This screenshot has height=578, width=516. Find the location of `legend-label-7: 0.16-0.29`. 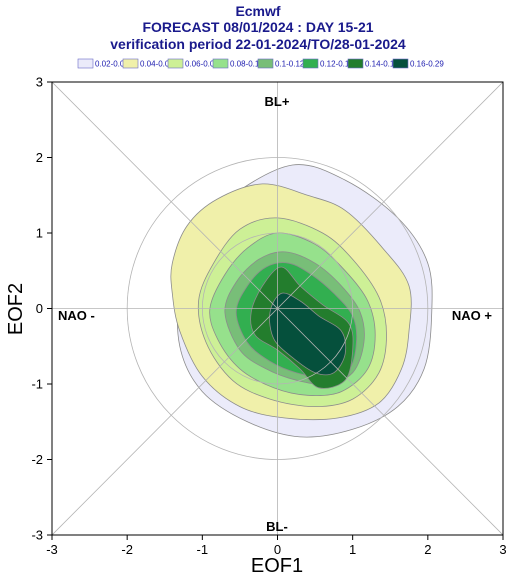

legend-label-7: 0.16-0.29 is located at coordinates (427, 64).